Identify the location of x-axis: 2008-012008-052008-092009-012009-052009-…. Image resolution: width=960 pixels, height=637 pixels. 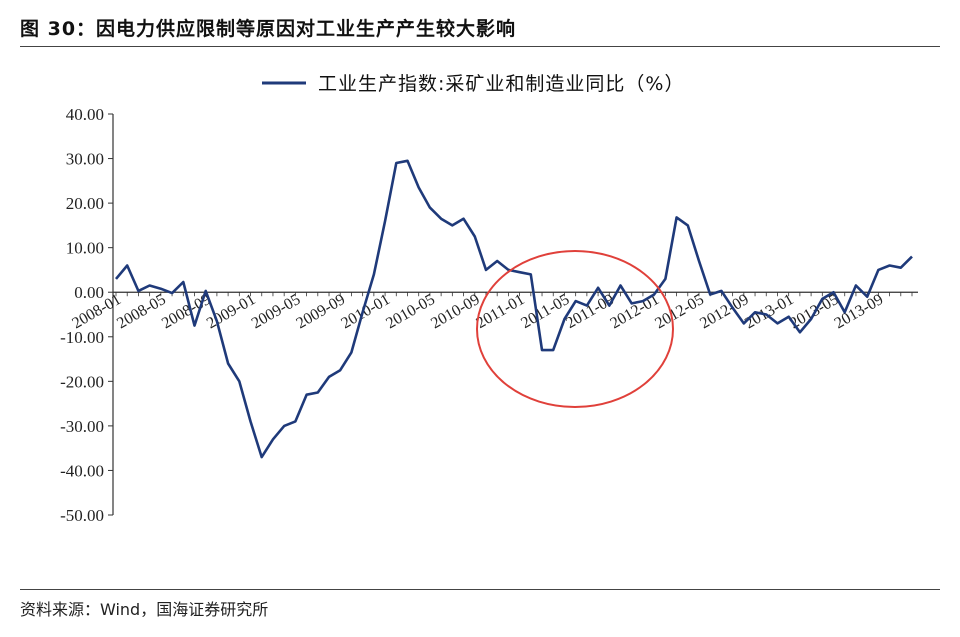
(493, 311).